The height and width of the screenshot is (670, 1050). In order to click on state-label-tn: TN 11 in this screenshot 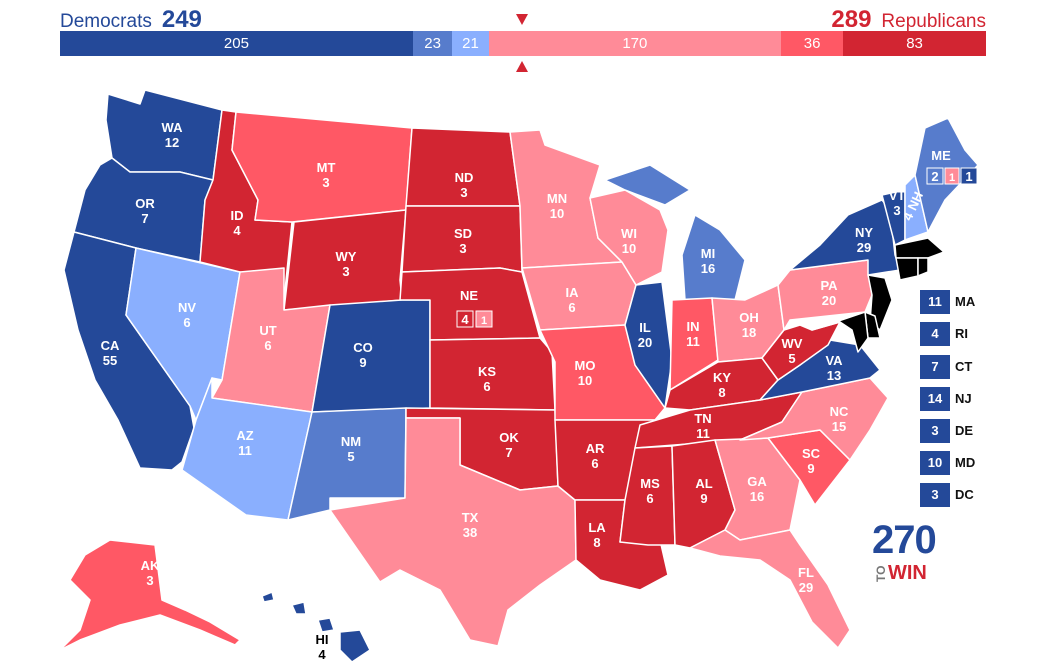, I will do `click(702, 426)`.